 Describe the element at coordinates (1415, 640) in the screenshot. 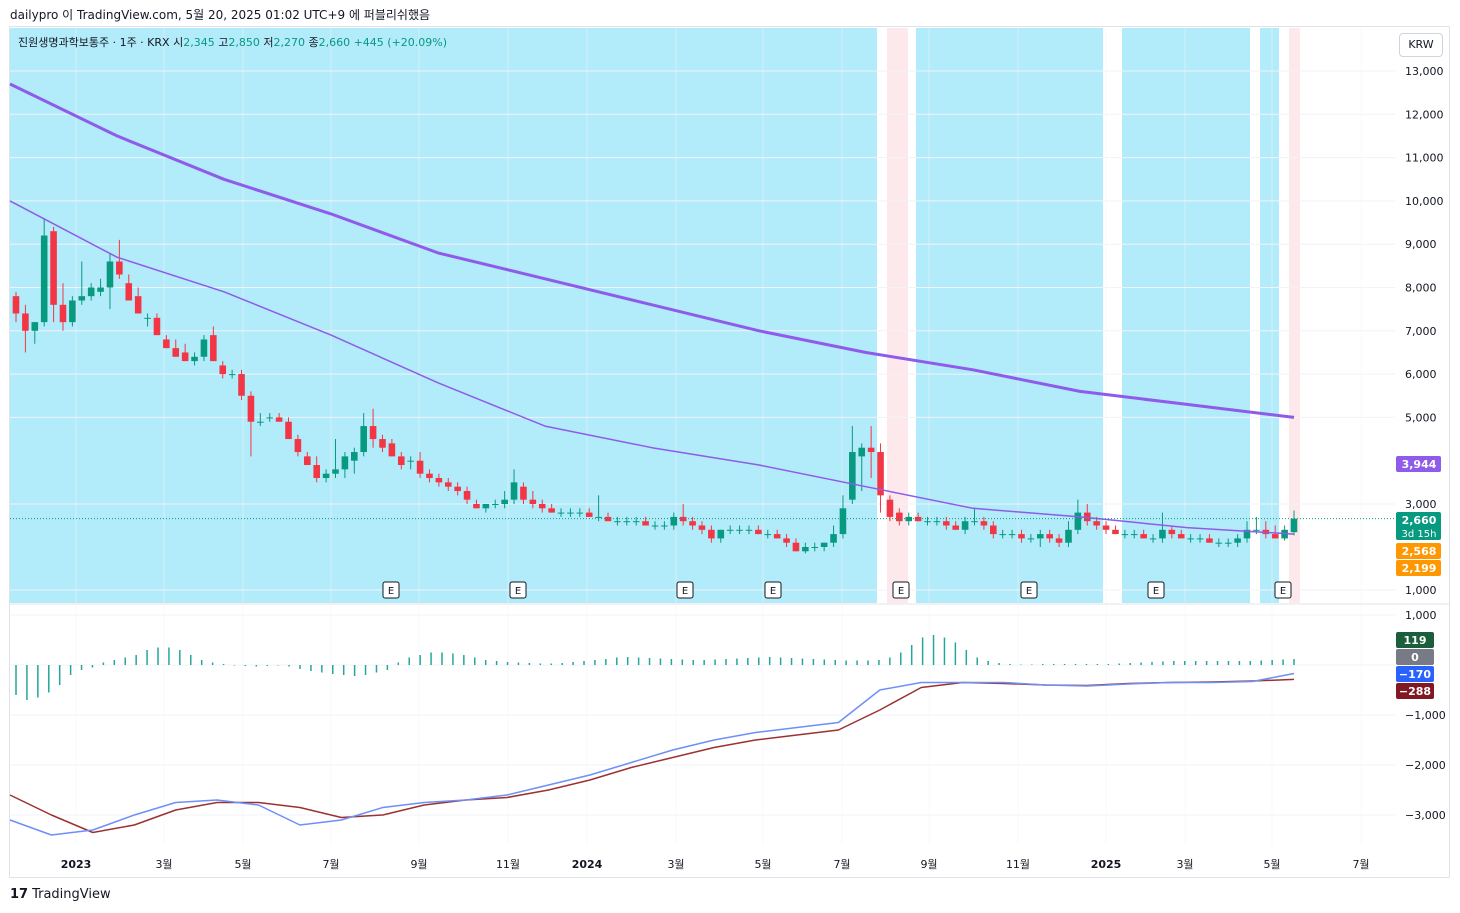

I see `macd-value-label: 119` at that location.